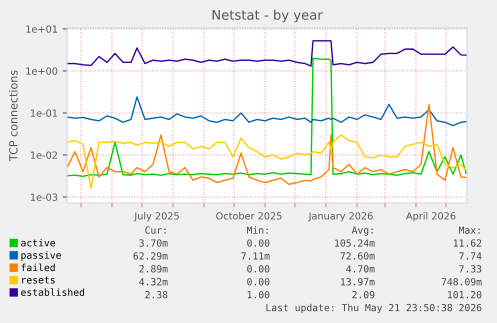  What do you see at coordinates (470, 256) in the screenshot?
I see `text: 7.74` at bounding box center [470, 256].